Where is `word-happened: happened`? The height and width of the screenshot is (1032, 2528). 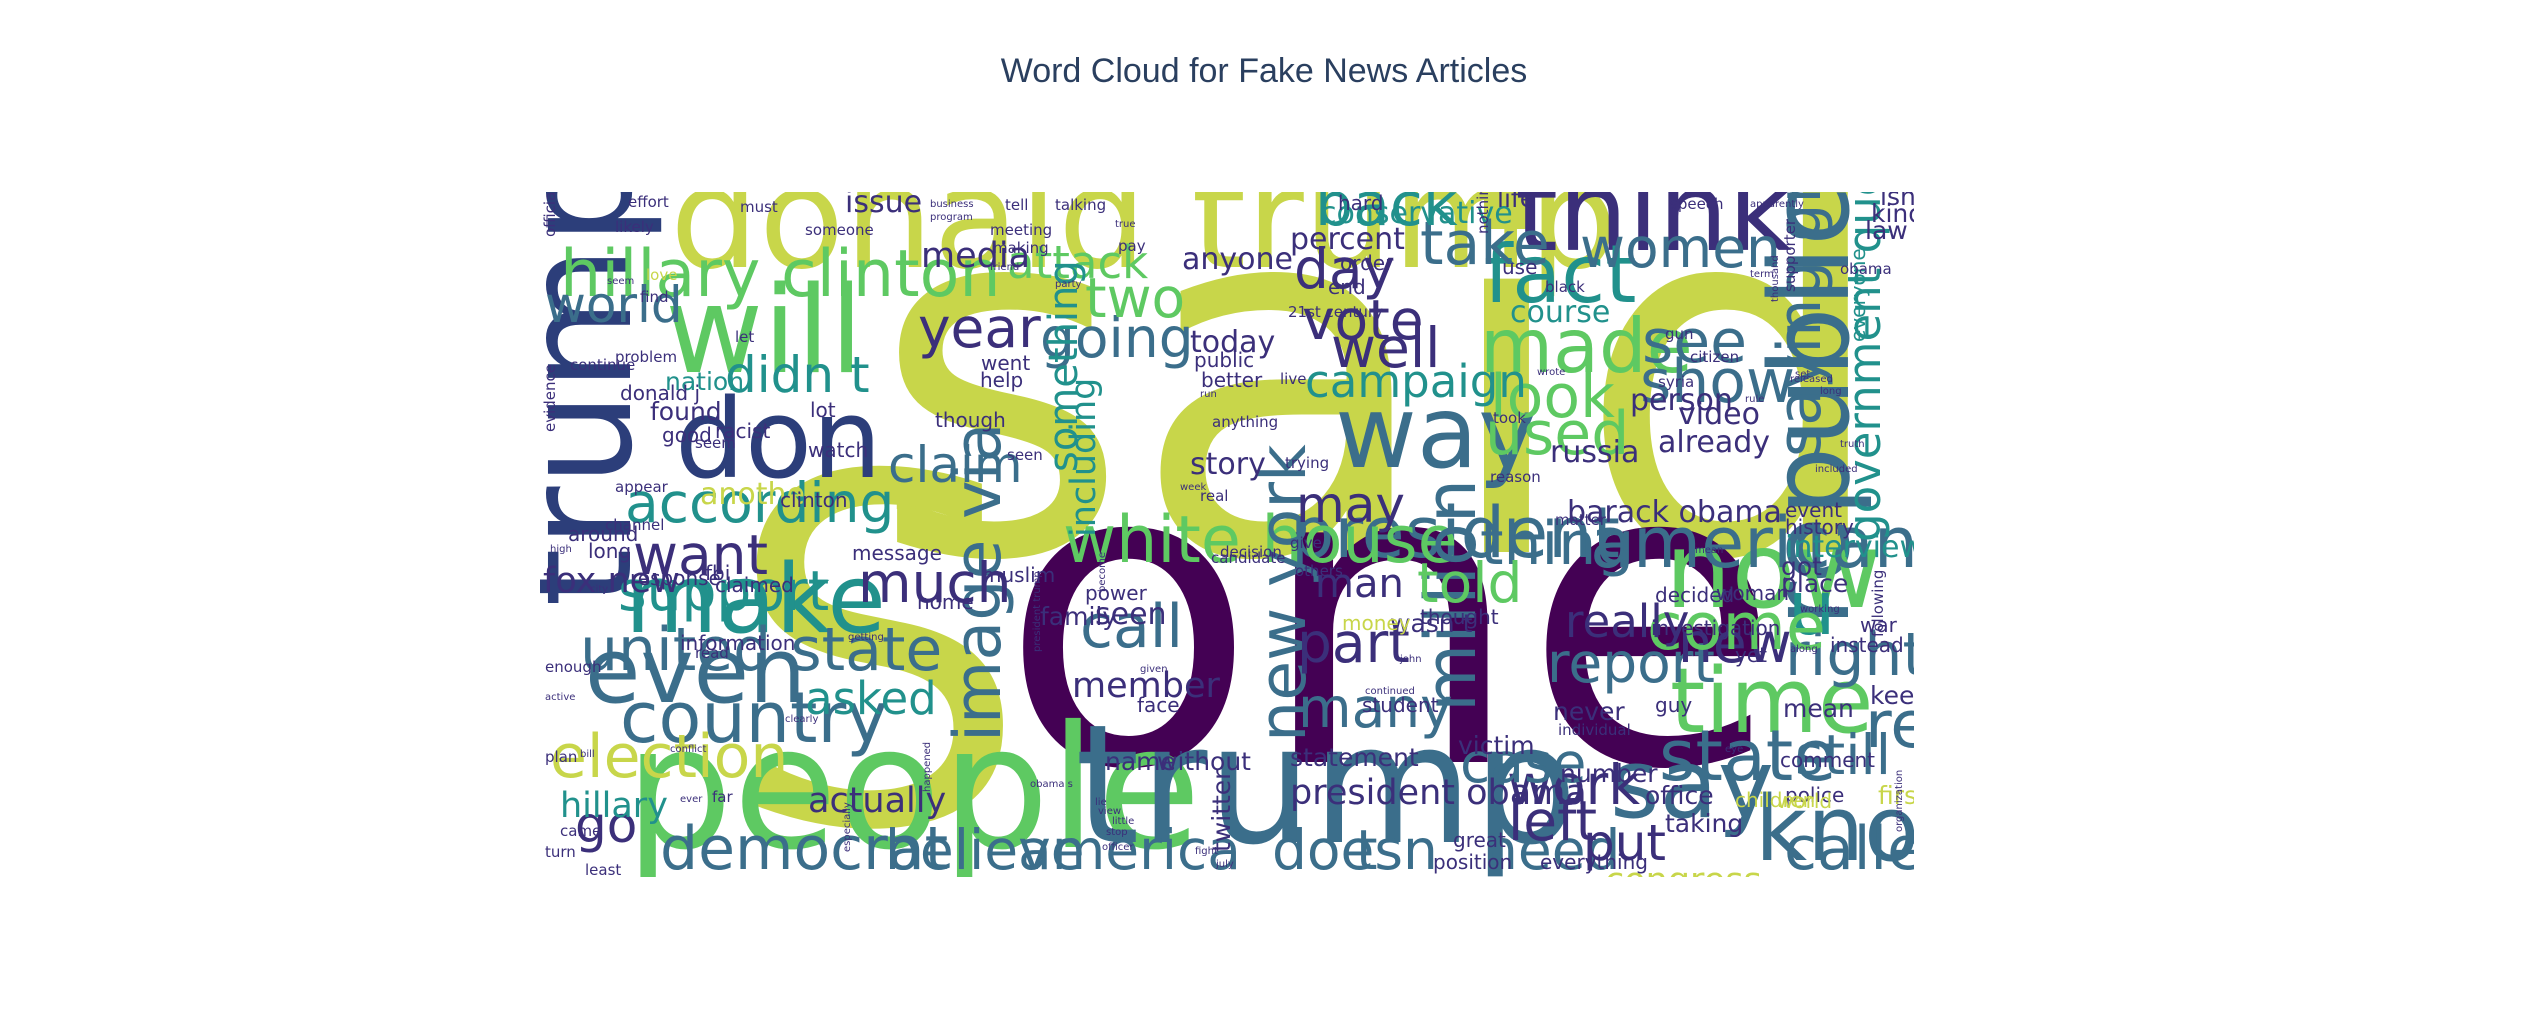
word-happened: happened is located at coordinates (927, 767).